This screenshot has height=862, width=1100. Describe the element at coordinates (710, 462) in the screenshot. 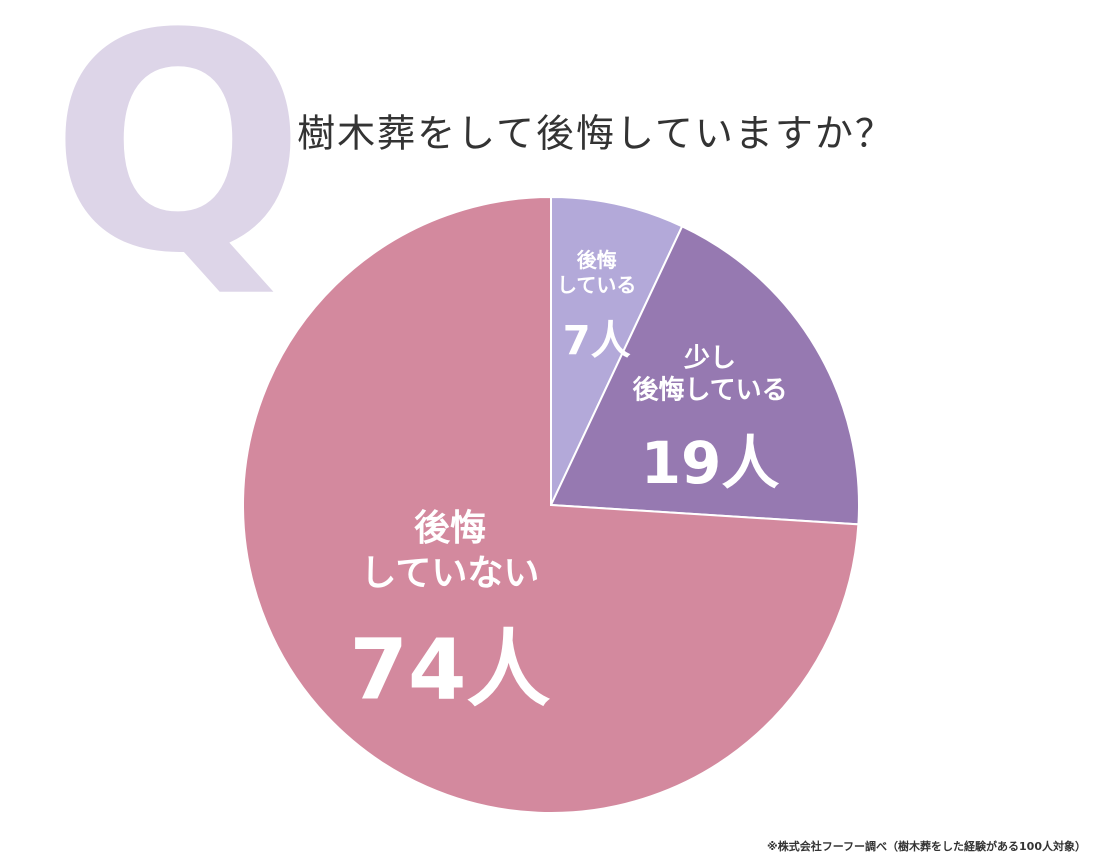

I see `value-label: 19人` at that location.